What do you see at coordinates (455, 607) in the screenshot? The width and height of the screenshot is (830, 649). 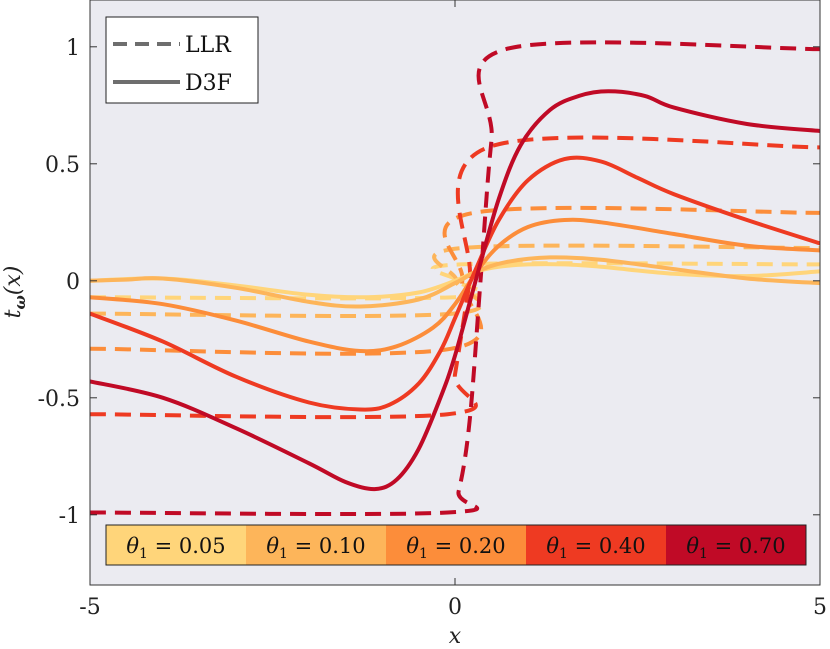 I see `x-tick-label: 0` at bounding box center [455, 607].